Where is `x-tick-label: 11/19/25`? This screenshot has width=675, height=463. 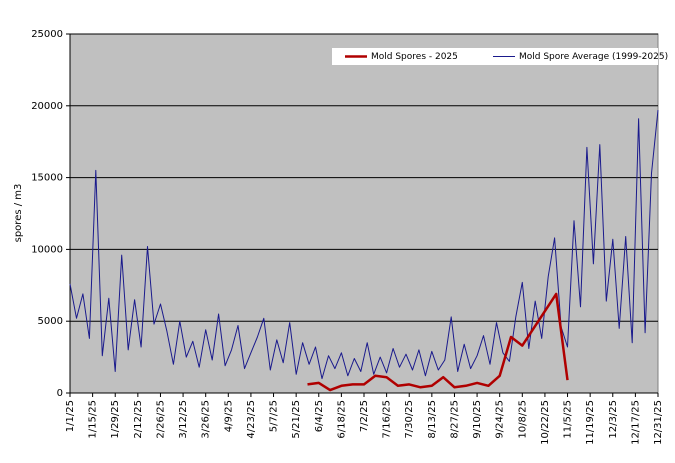
x-tick-label: 11/19/25 is located at coordinates (590, 422).